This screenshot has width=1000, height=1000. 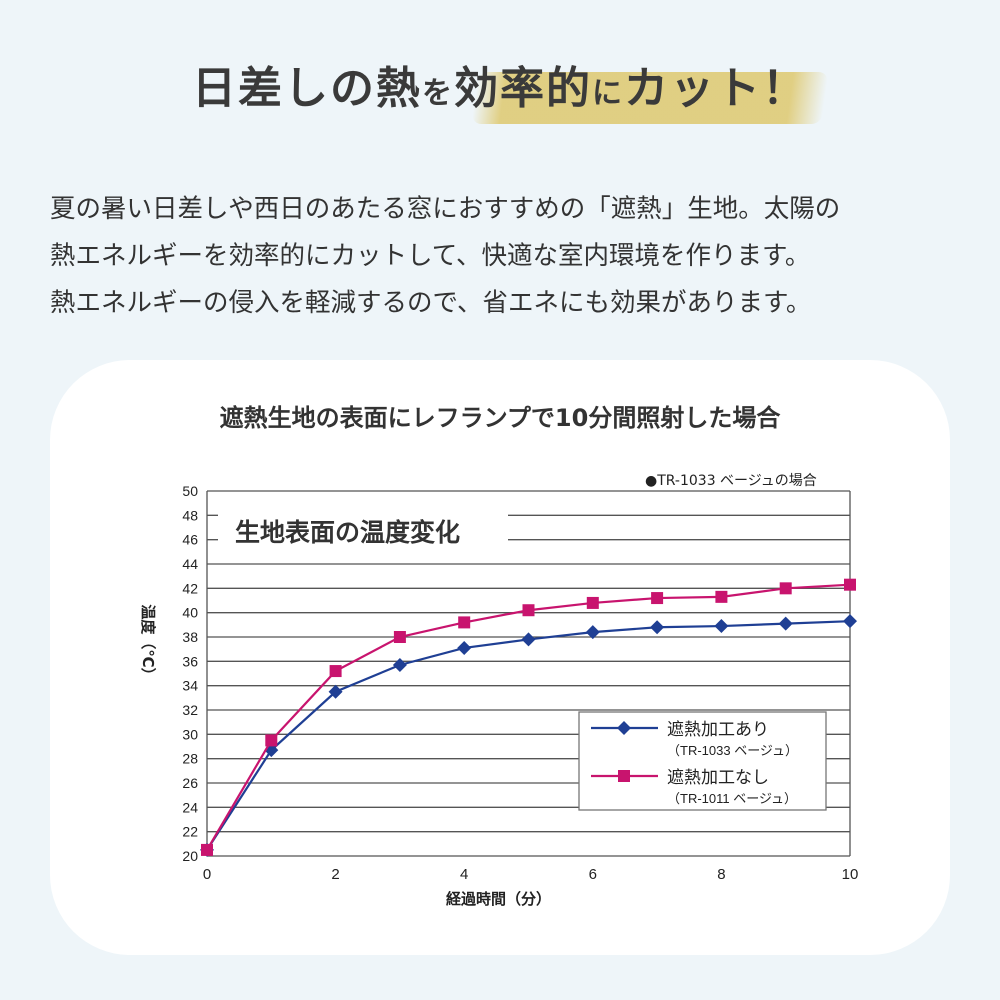 I want to click on y-tick-label: 42, so click(x=190, y=588).